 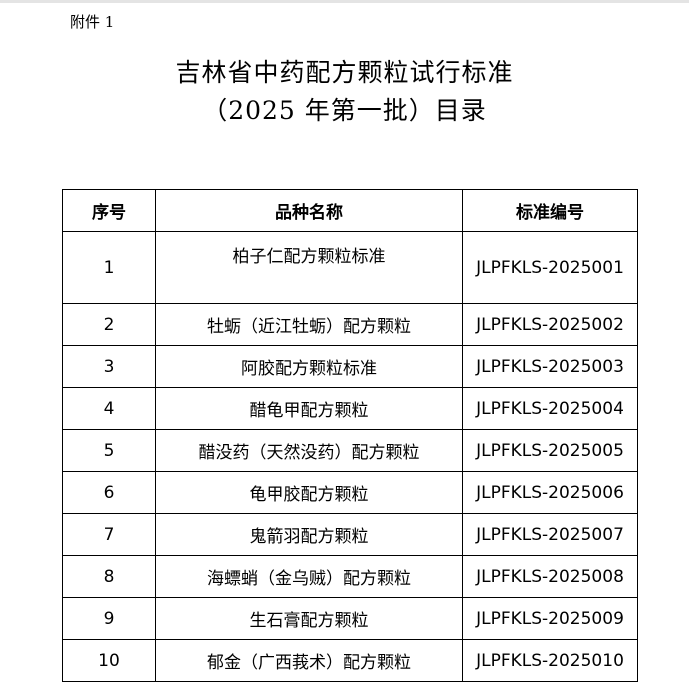 I want to click on table-row: 5 醋没药（天然没药）配方颗粒 JLPFKLS-2025005, so click(x=350, y=450).